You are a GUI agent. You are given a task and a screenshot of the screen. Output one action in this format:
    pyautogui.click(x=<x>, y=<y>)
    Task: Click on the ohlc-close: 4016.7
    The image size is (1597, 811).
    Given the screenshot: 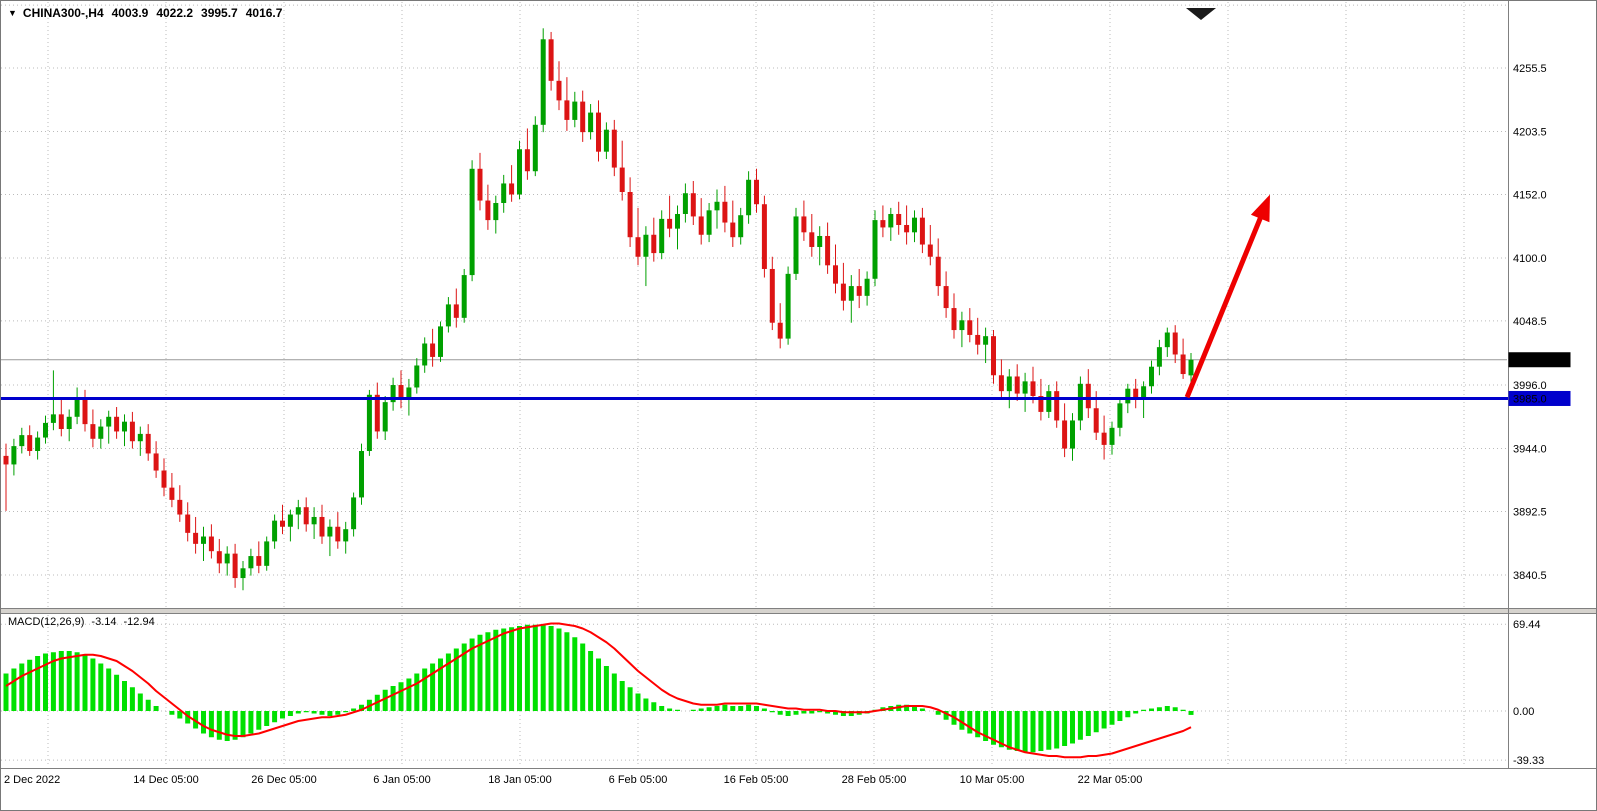 What is the action you would take?
    pyautogui.click(x=264, y=13)
    